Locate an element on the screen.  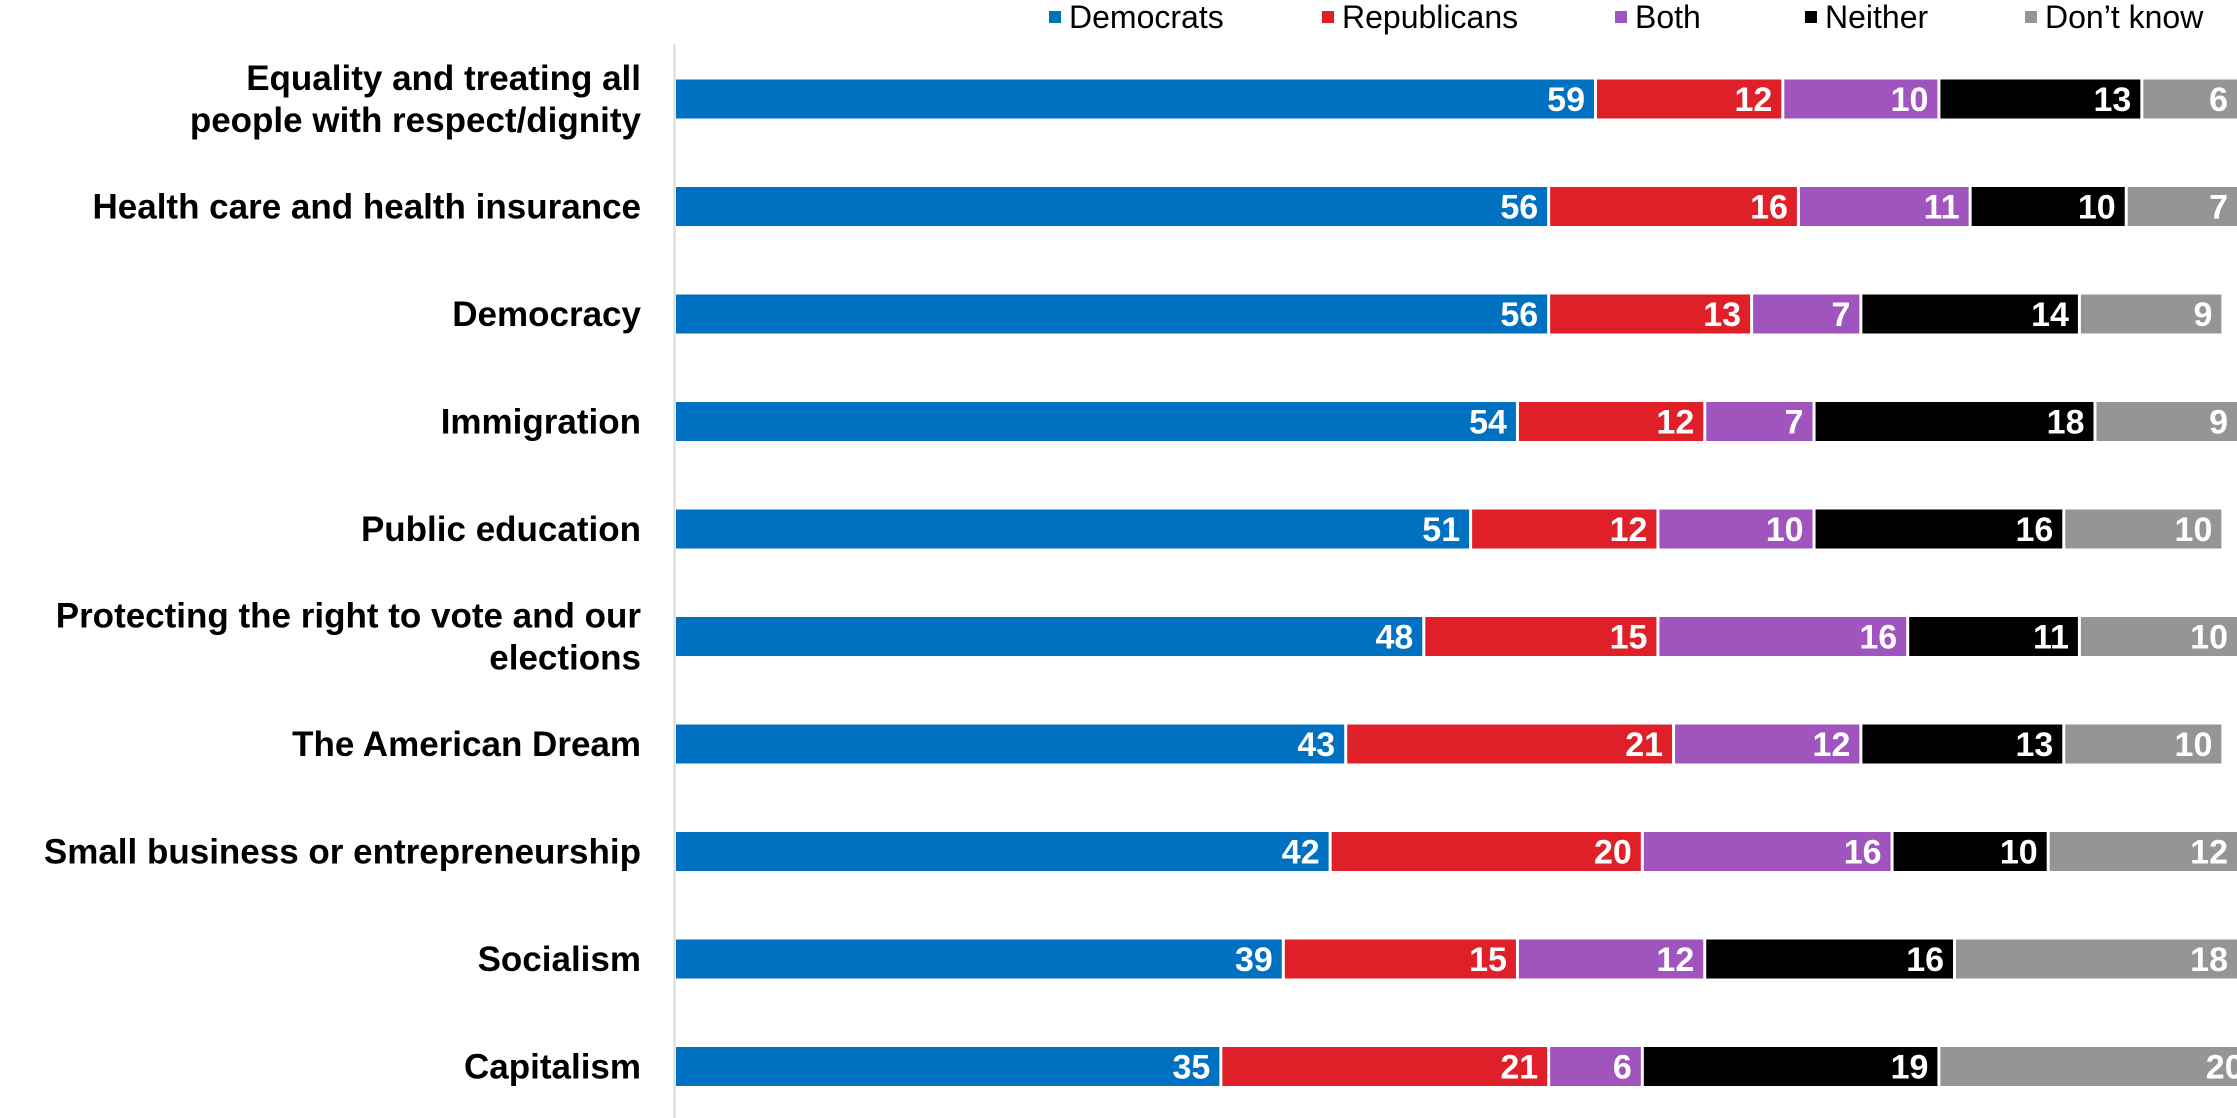
legend-label-don-t-know: Don’t know is located at coordinates (2124, 17).